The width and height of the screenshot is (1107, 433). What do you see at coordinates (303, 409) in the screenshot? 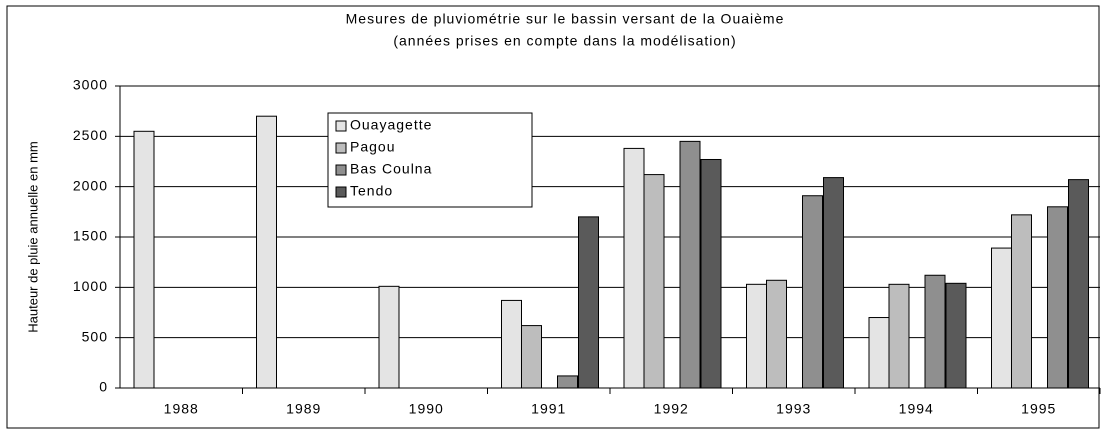
I see `x-tick-label: 1989` at bounding box center [303, 409].